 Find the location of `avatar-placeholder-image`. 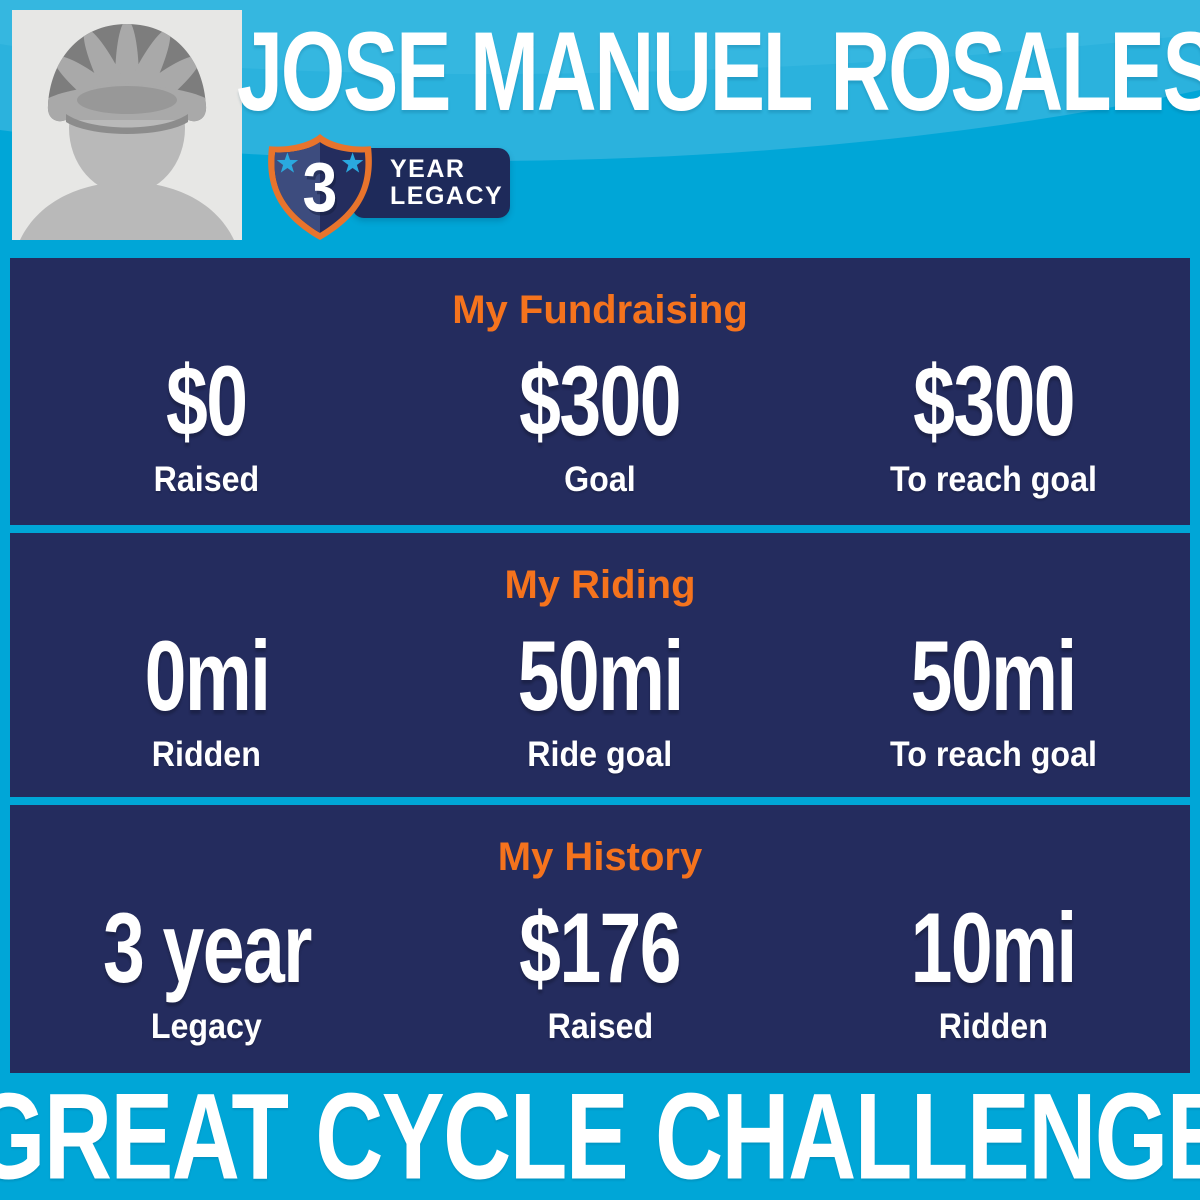

avatar-placeholder-image is located at coordinates (127, 125).